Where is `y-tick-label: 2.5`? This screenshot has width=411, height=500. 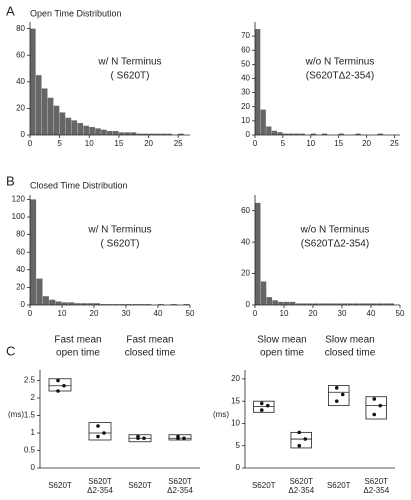 y-tick-label: 2.5 is located at coordinates (30, 380).